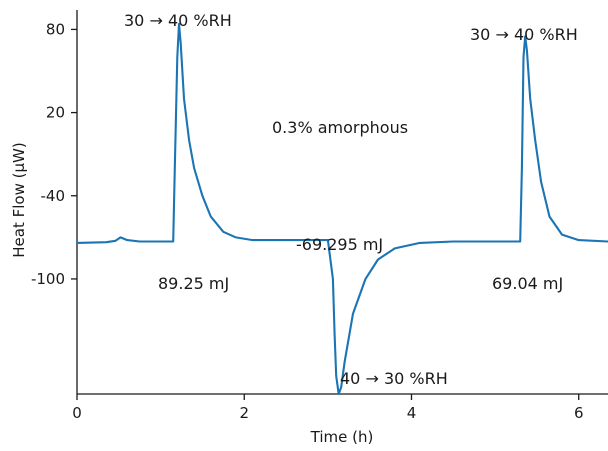 The width and height of the screenshot is (608, 451). Describe the element at coordinates (394, 378) in the screenshot. I see `annotation-rh-step-2: 40 → 30 %RH` at that location.